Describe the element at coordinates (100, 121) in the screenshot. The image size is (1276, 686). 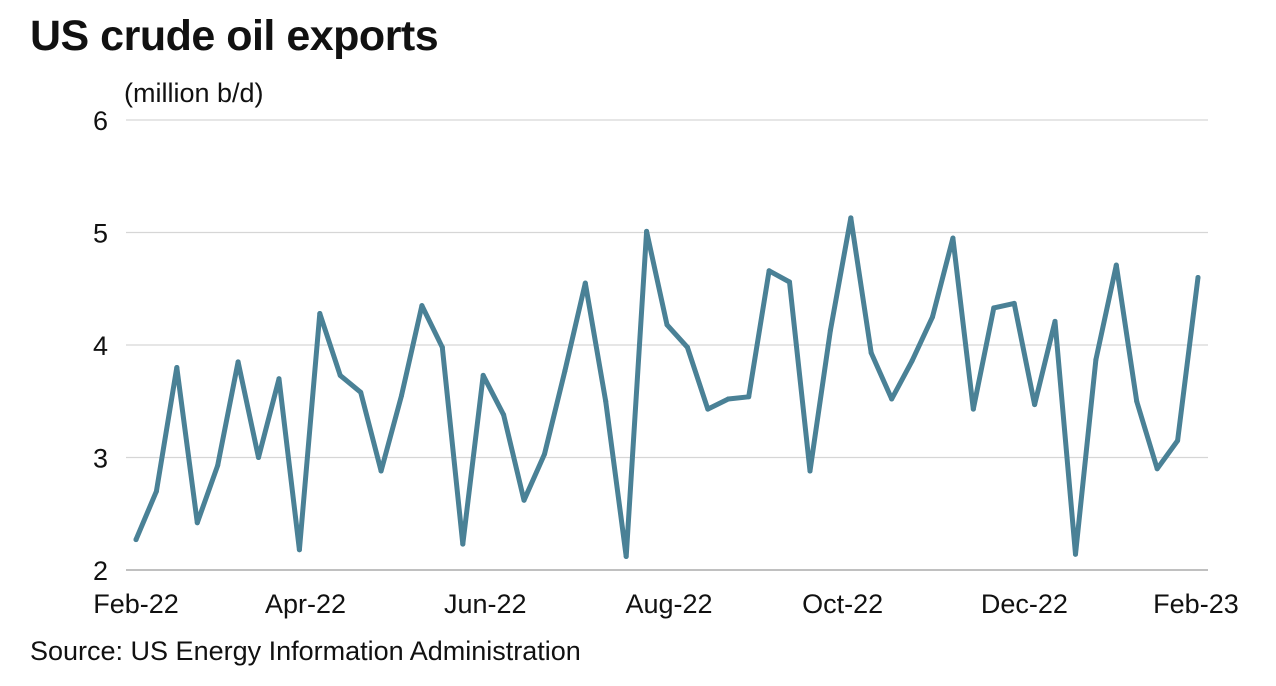
I see `y-tick-label: 6` at that location.